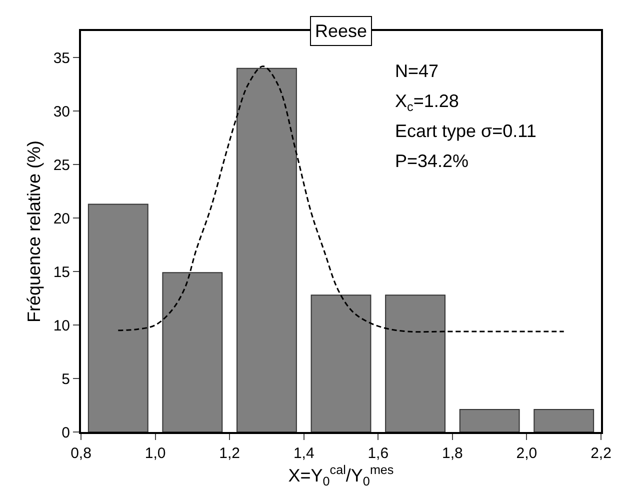 This screenshot has height=496, width=618. What do you see at coordinates (432, 161) in the screenshot?
I see `annotation: P=34.2%` at bounding box center [432, 161].